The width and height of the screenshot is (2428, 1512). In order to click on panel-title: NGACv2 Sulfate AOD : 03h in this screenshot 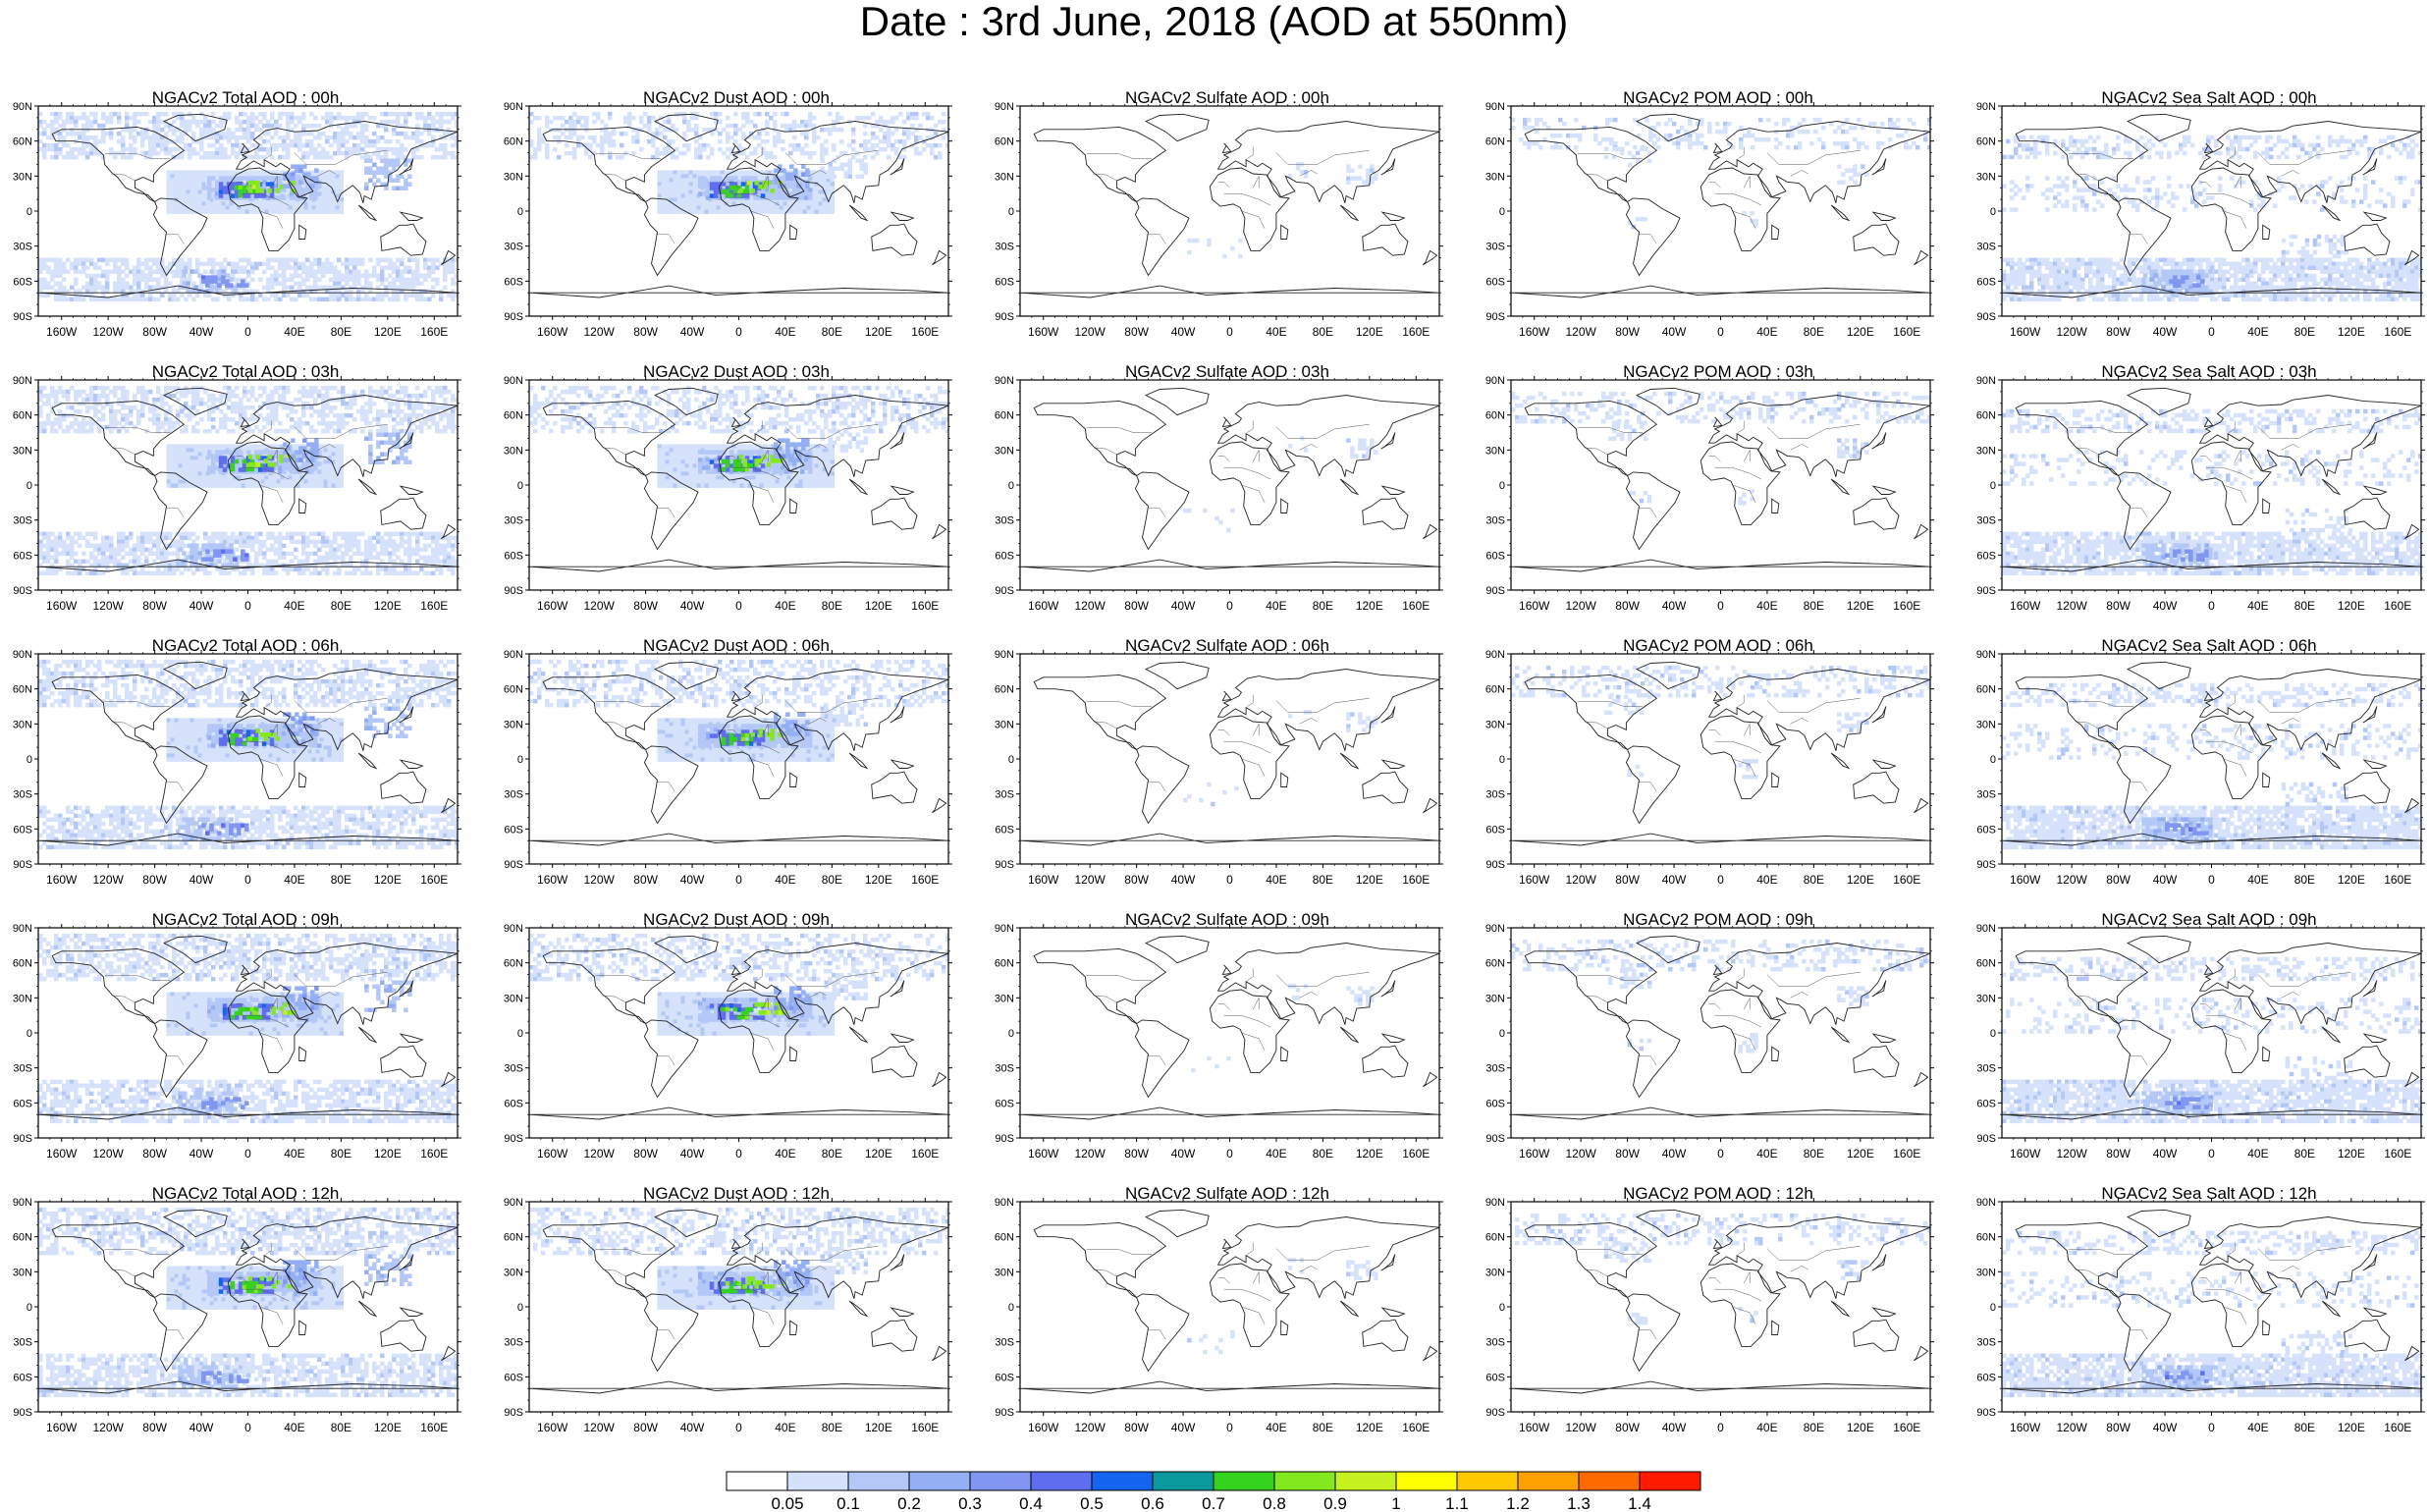, I will do `click(1228, 372)`.